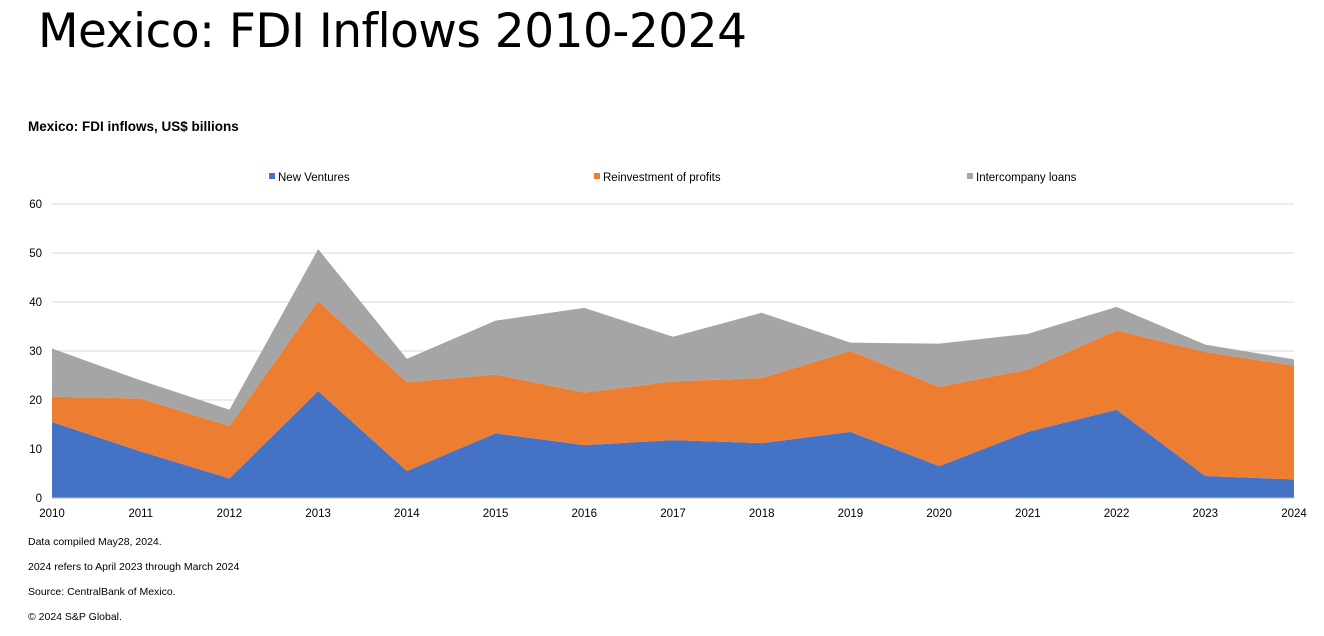 The image size is (1324, 636). What do you see at coordinates (35, 303) in the screenshot?
I see `y-tick-label: 40` at bounding box center [35, 303].